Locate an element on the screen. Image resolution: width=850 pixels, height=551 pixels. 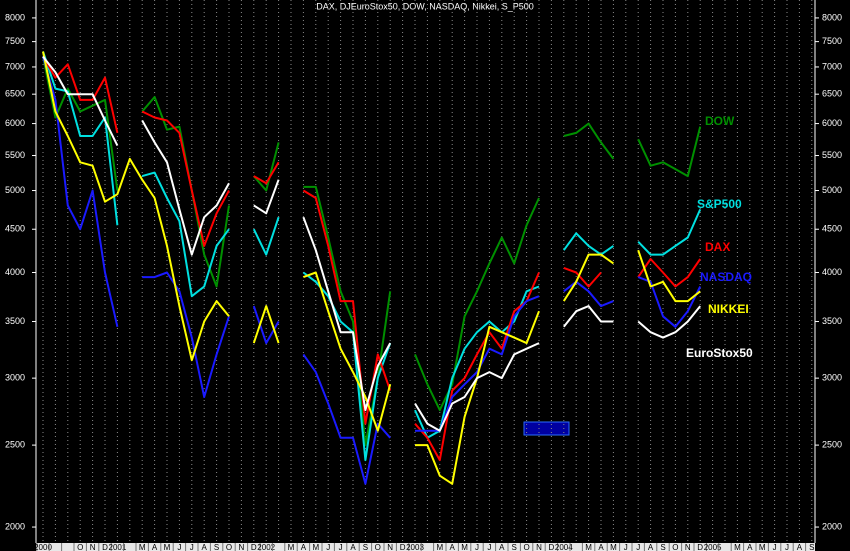
legend-label: NASDAQ is located at coordinates (726, 277).